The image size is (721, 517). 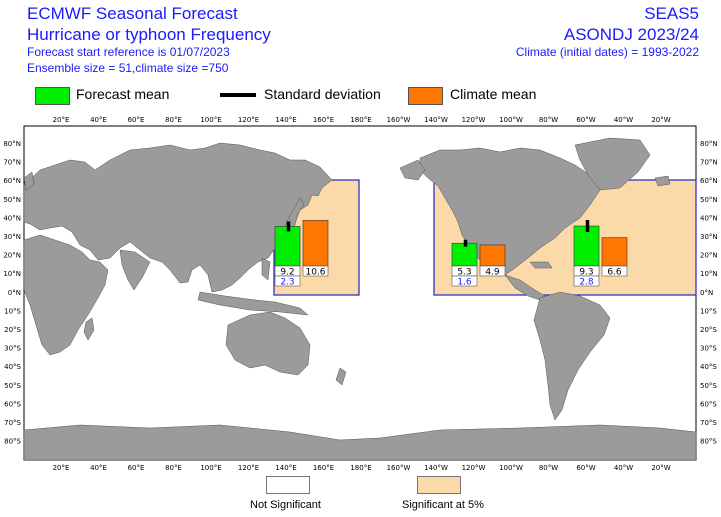 What do you see at coordinates (149, 34) in the screenshot?
I see `chart-subtitle: Hurricane or typhoon Frequency` at bounding box center [149, 34].